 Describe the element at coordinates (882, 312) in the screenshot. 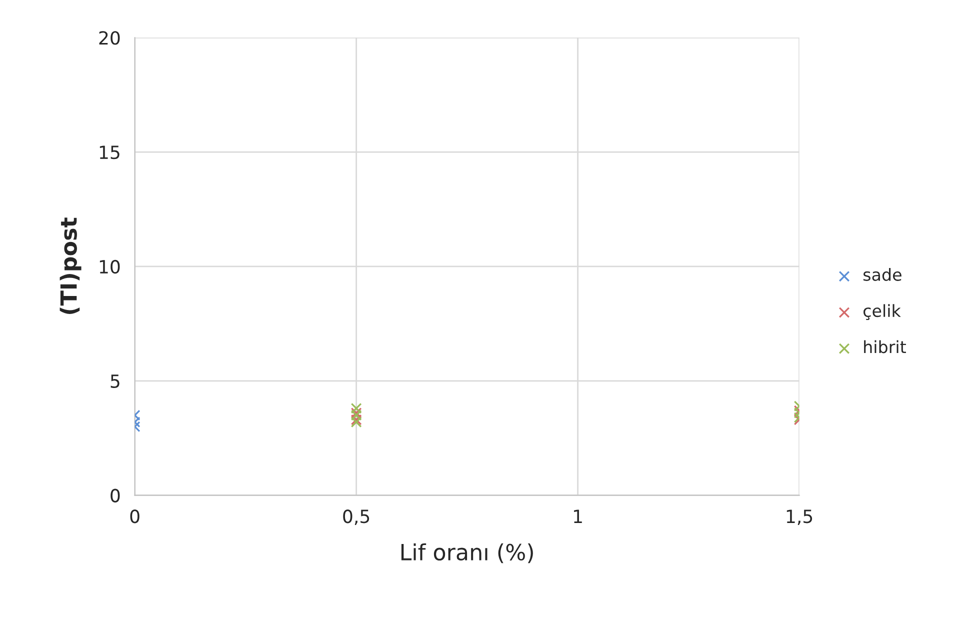

I see `legend-label: çelik` at that location.